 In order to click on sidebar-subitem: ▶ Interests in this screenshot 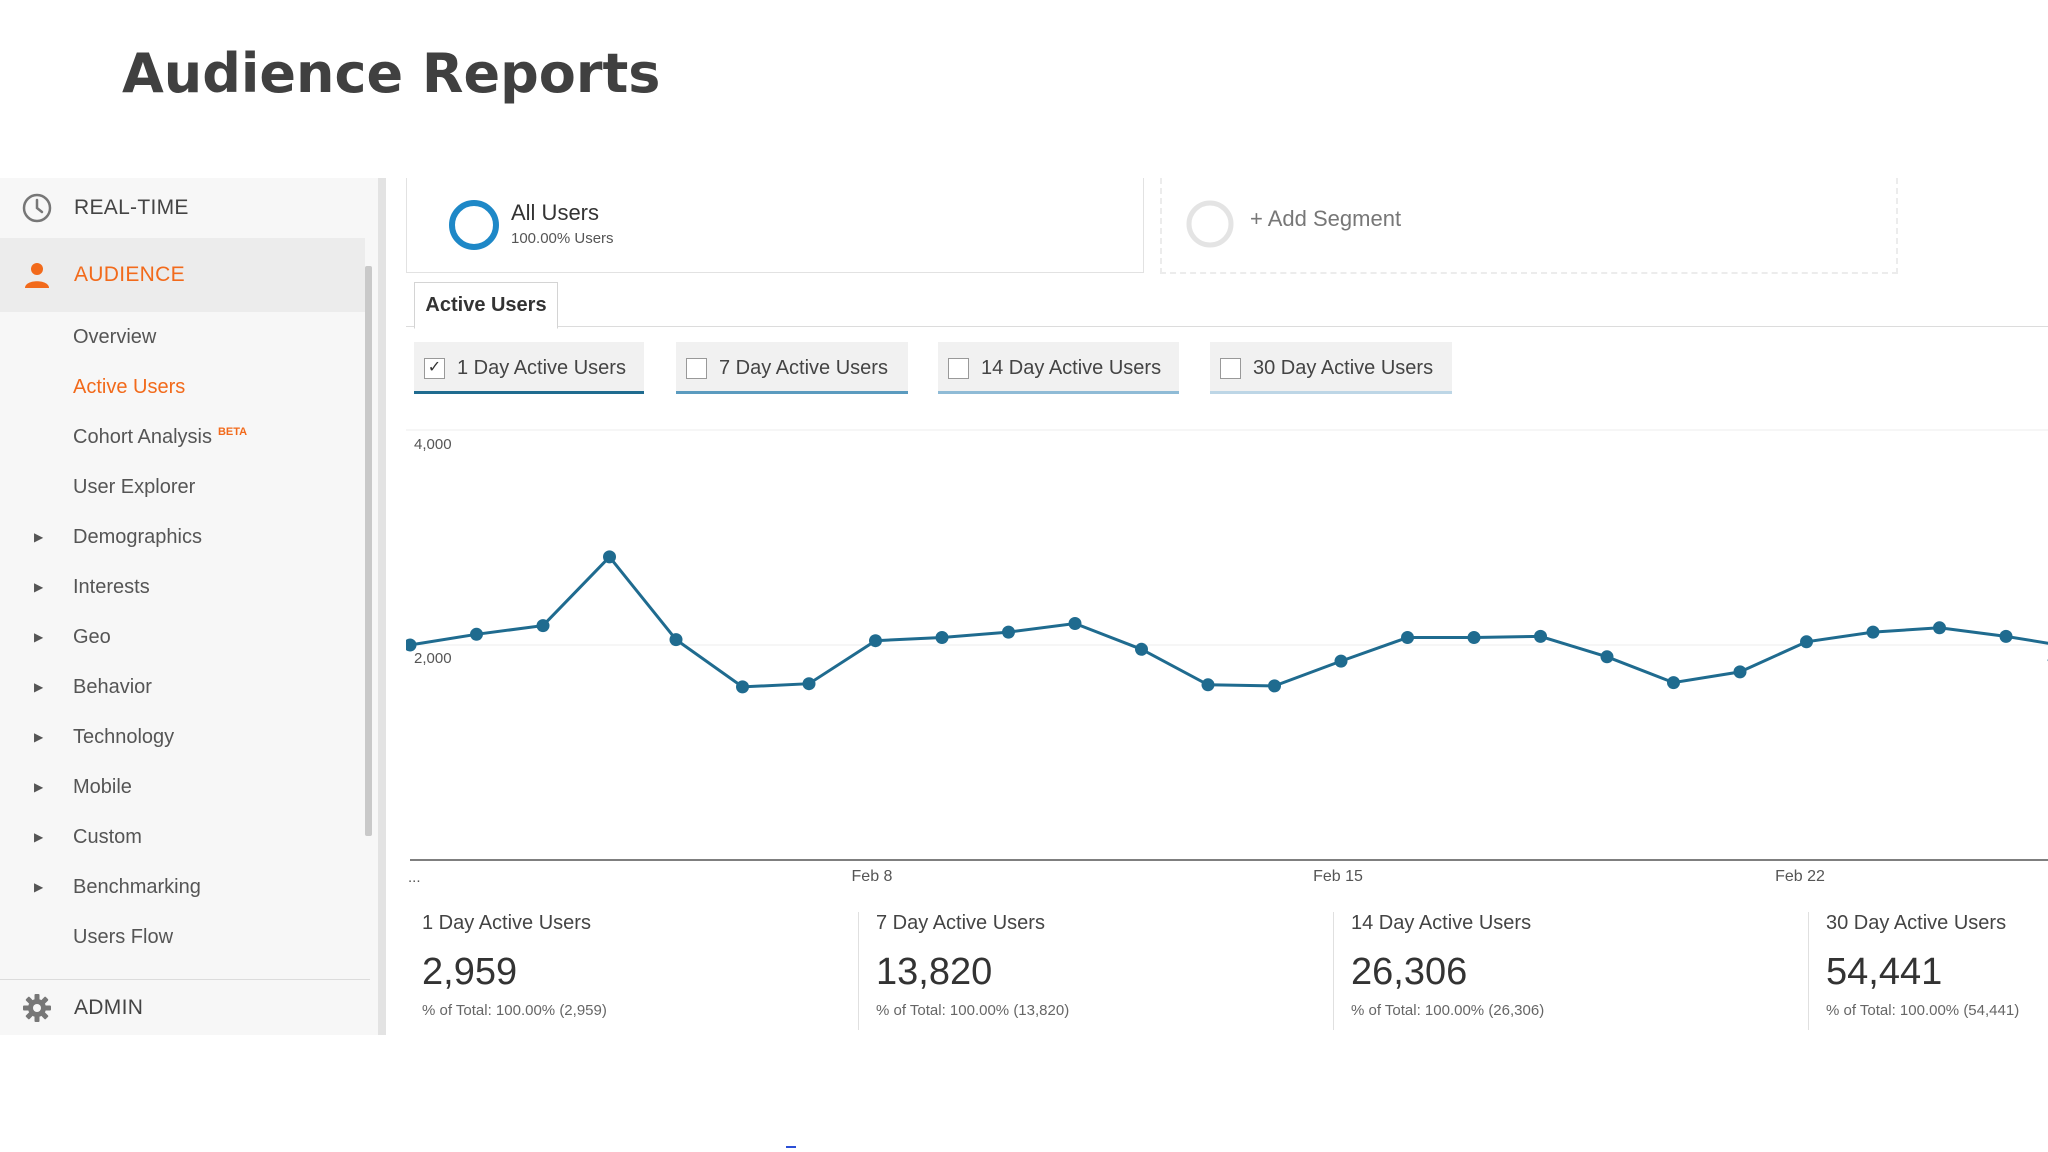, I will do `click(182, 587)`.